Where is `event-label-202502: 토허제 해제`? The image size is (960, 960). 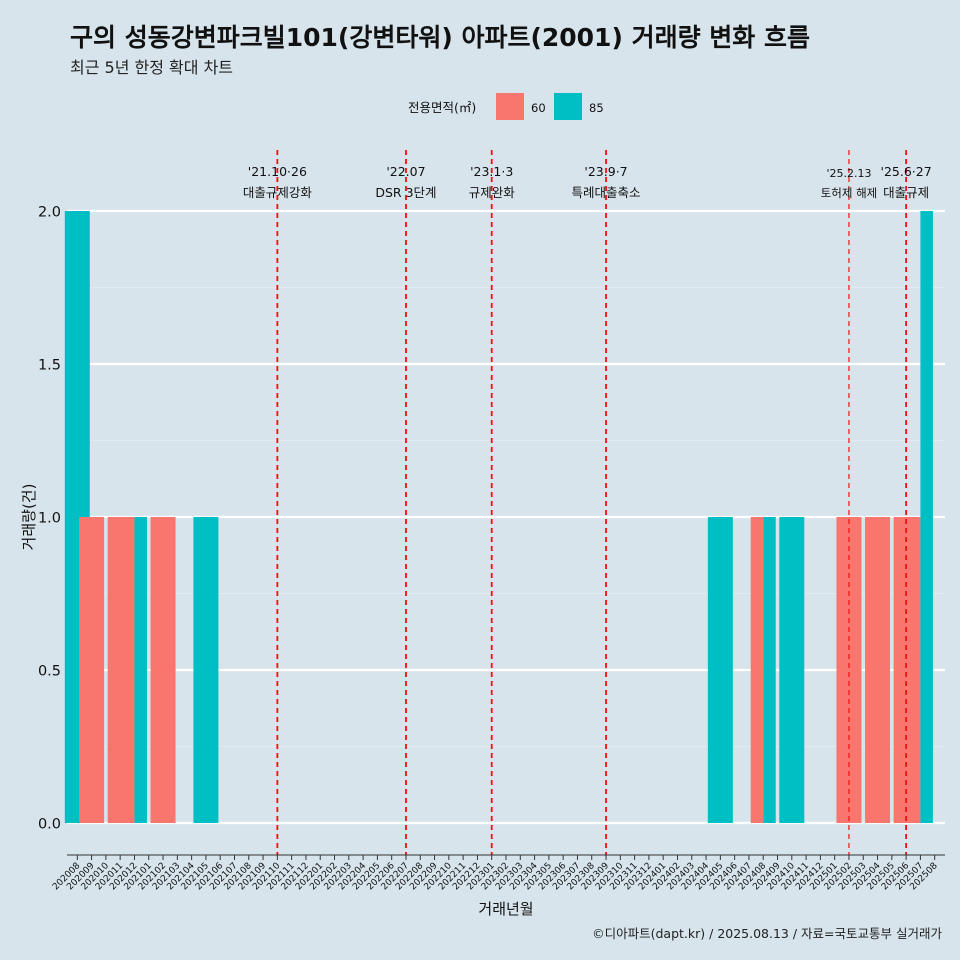 event-label-202502: 토허제 해제 is located at coordinates (849, 193).